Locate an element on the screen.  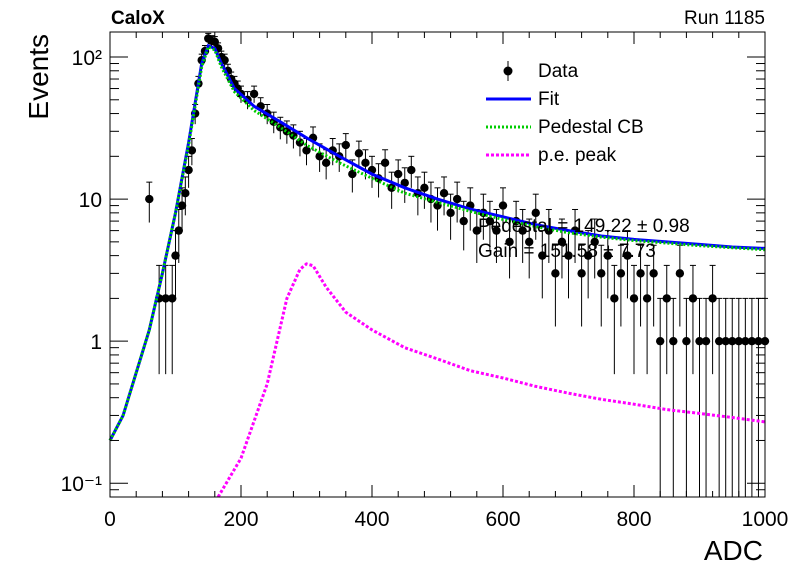
experiment-label: CaloX is located at coordinates (138, 18).